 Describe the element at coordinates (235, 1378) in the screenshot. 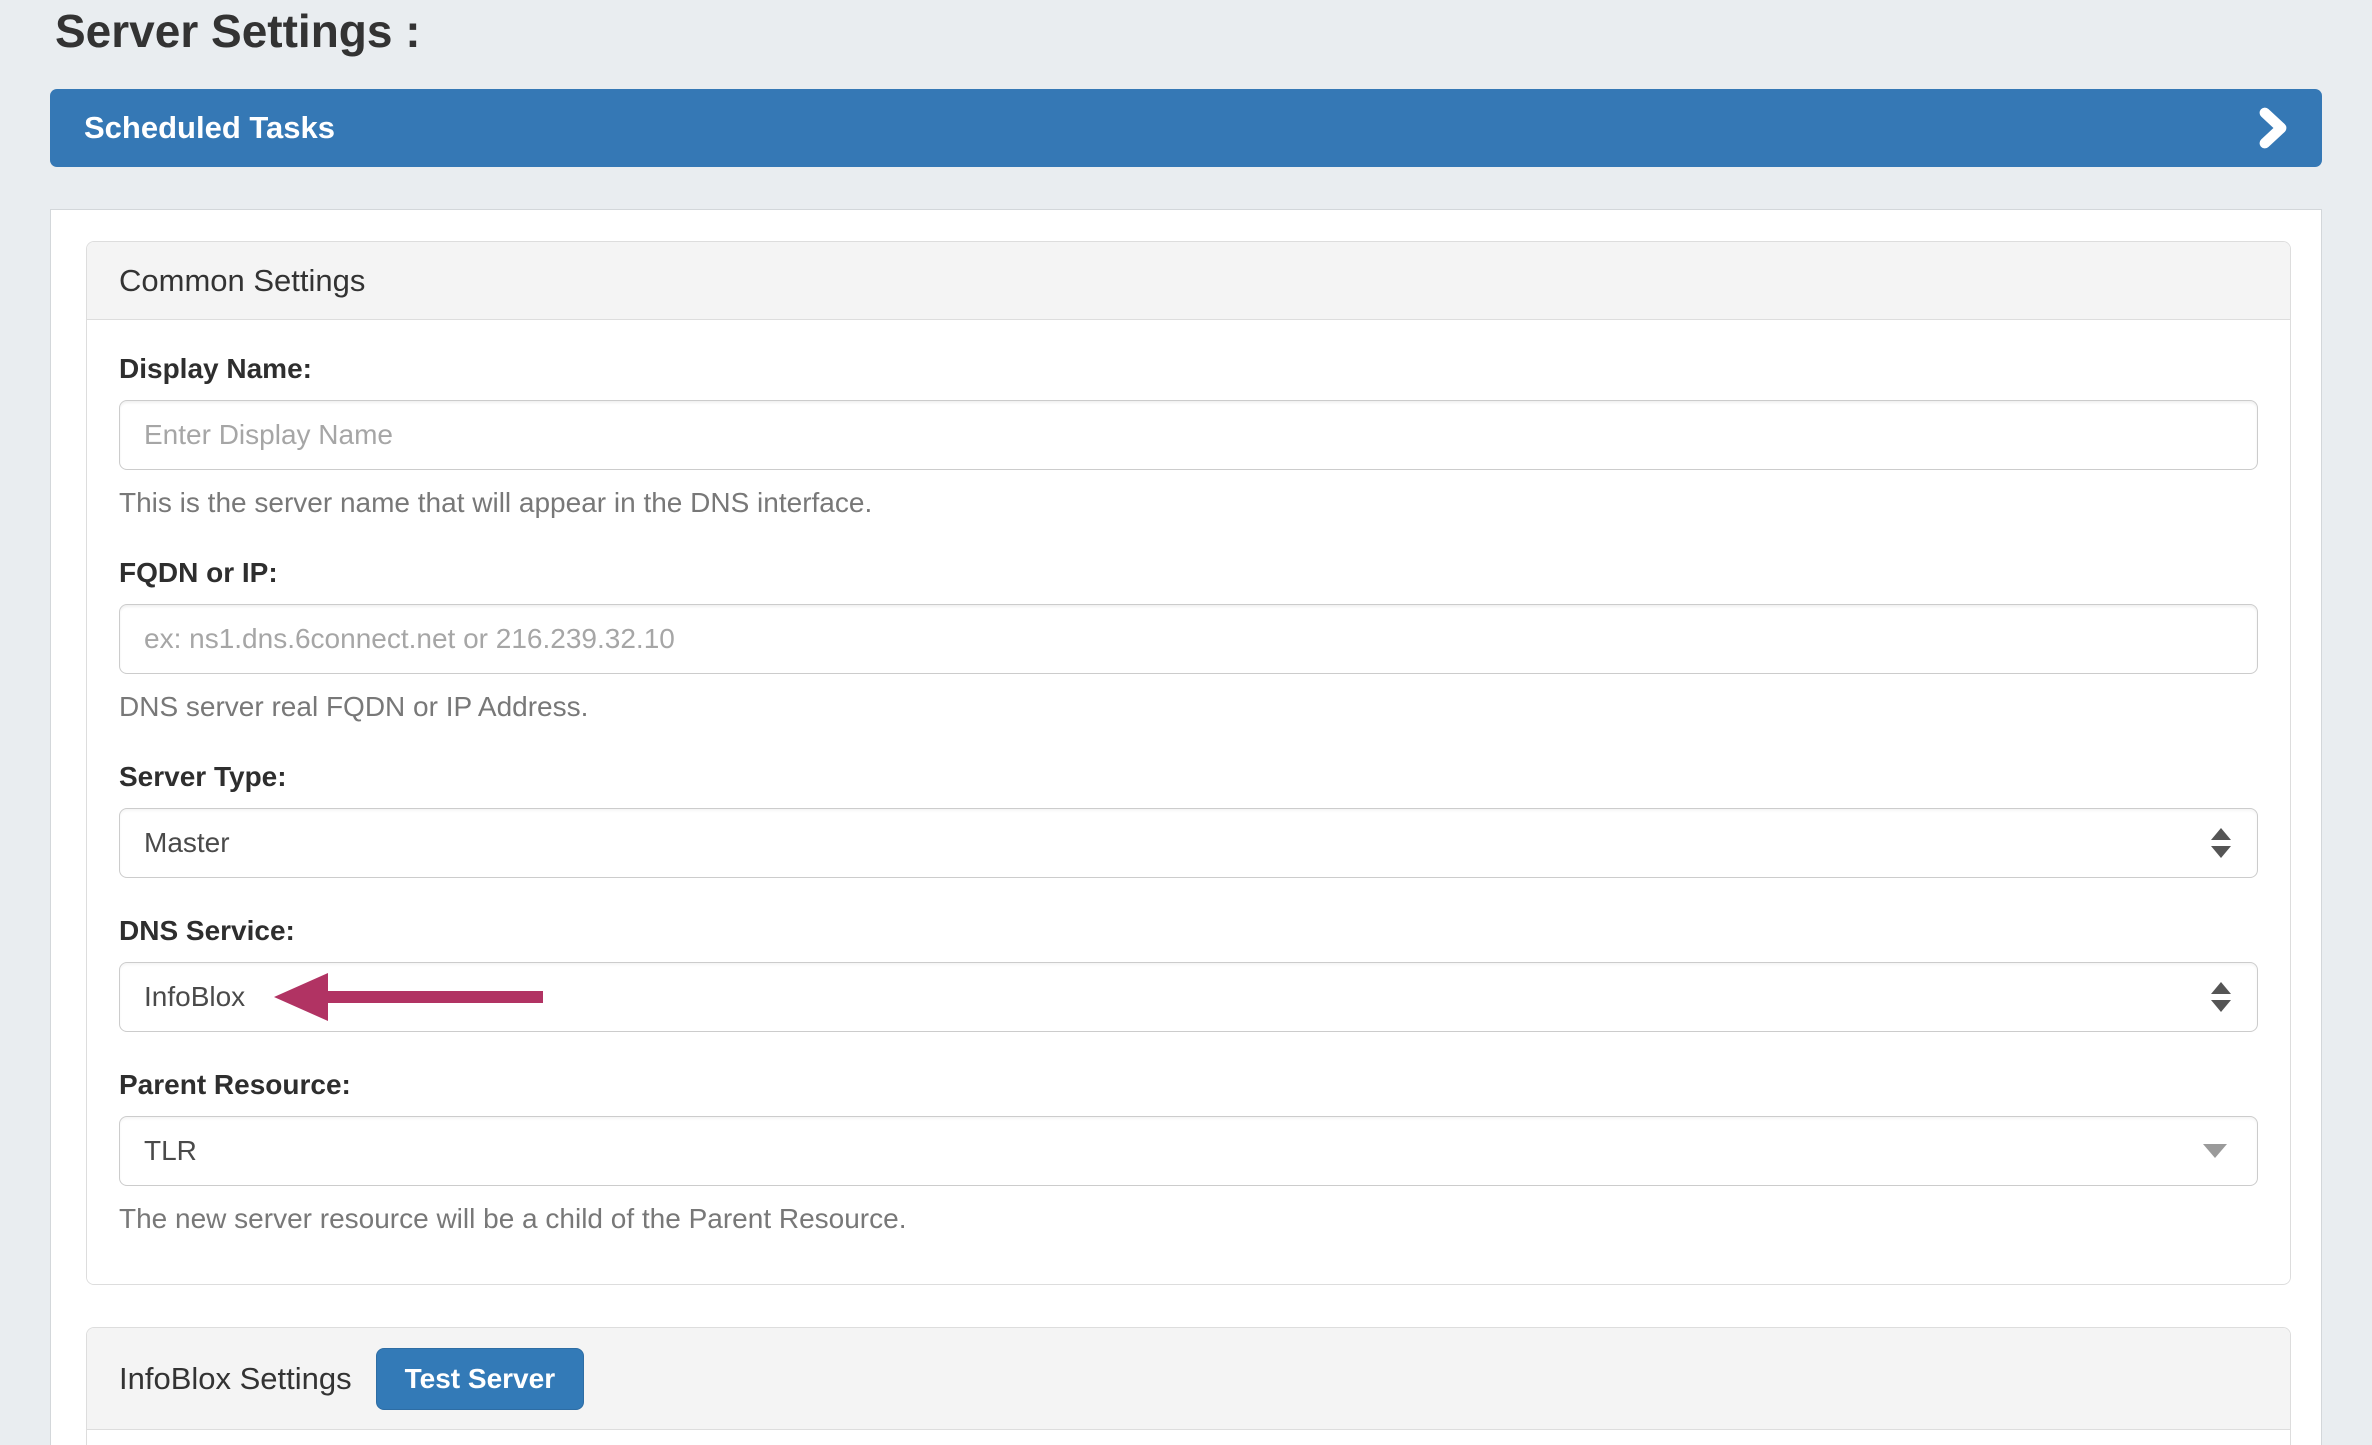

I see `infoblox-settings-title: InfoBlox Settings` at that location.